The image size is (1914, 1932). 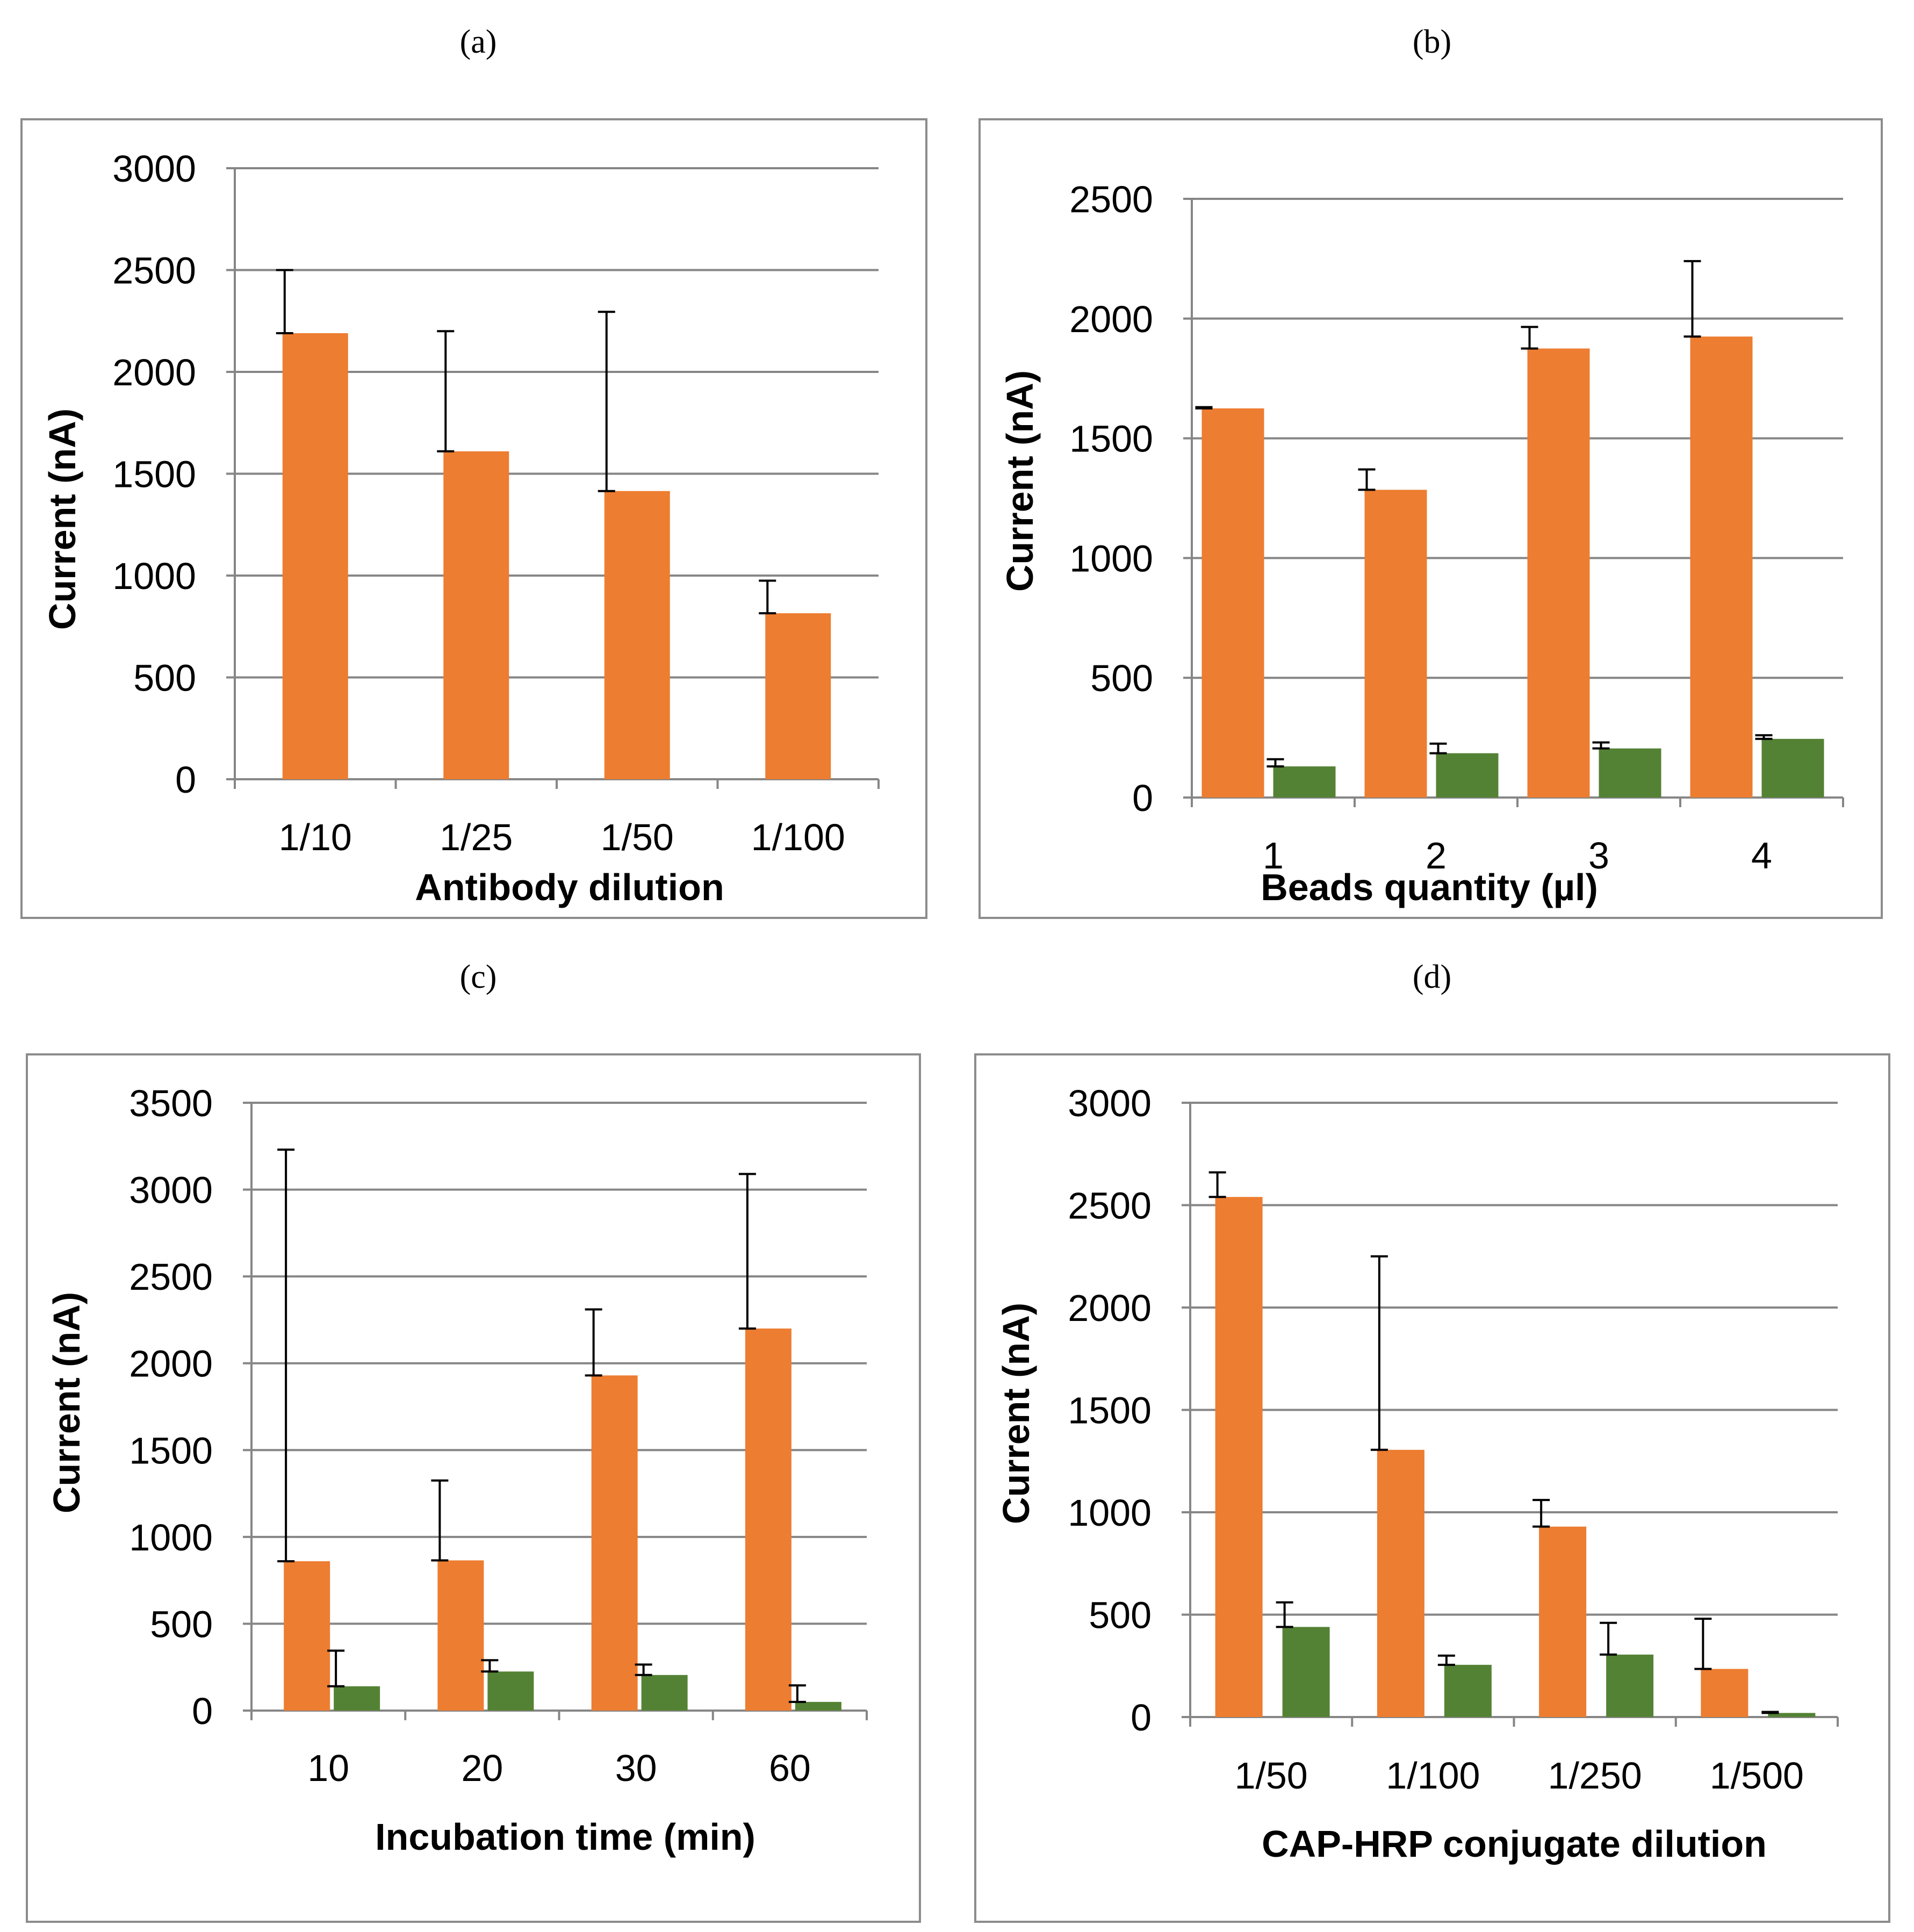 What do you see at coordinates (1306, 1672) in the screenshot?
I see `bar-green-1/50` at bounding box center [1306, 1672].